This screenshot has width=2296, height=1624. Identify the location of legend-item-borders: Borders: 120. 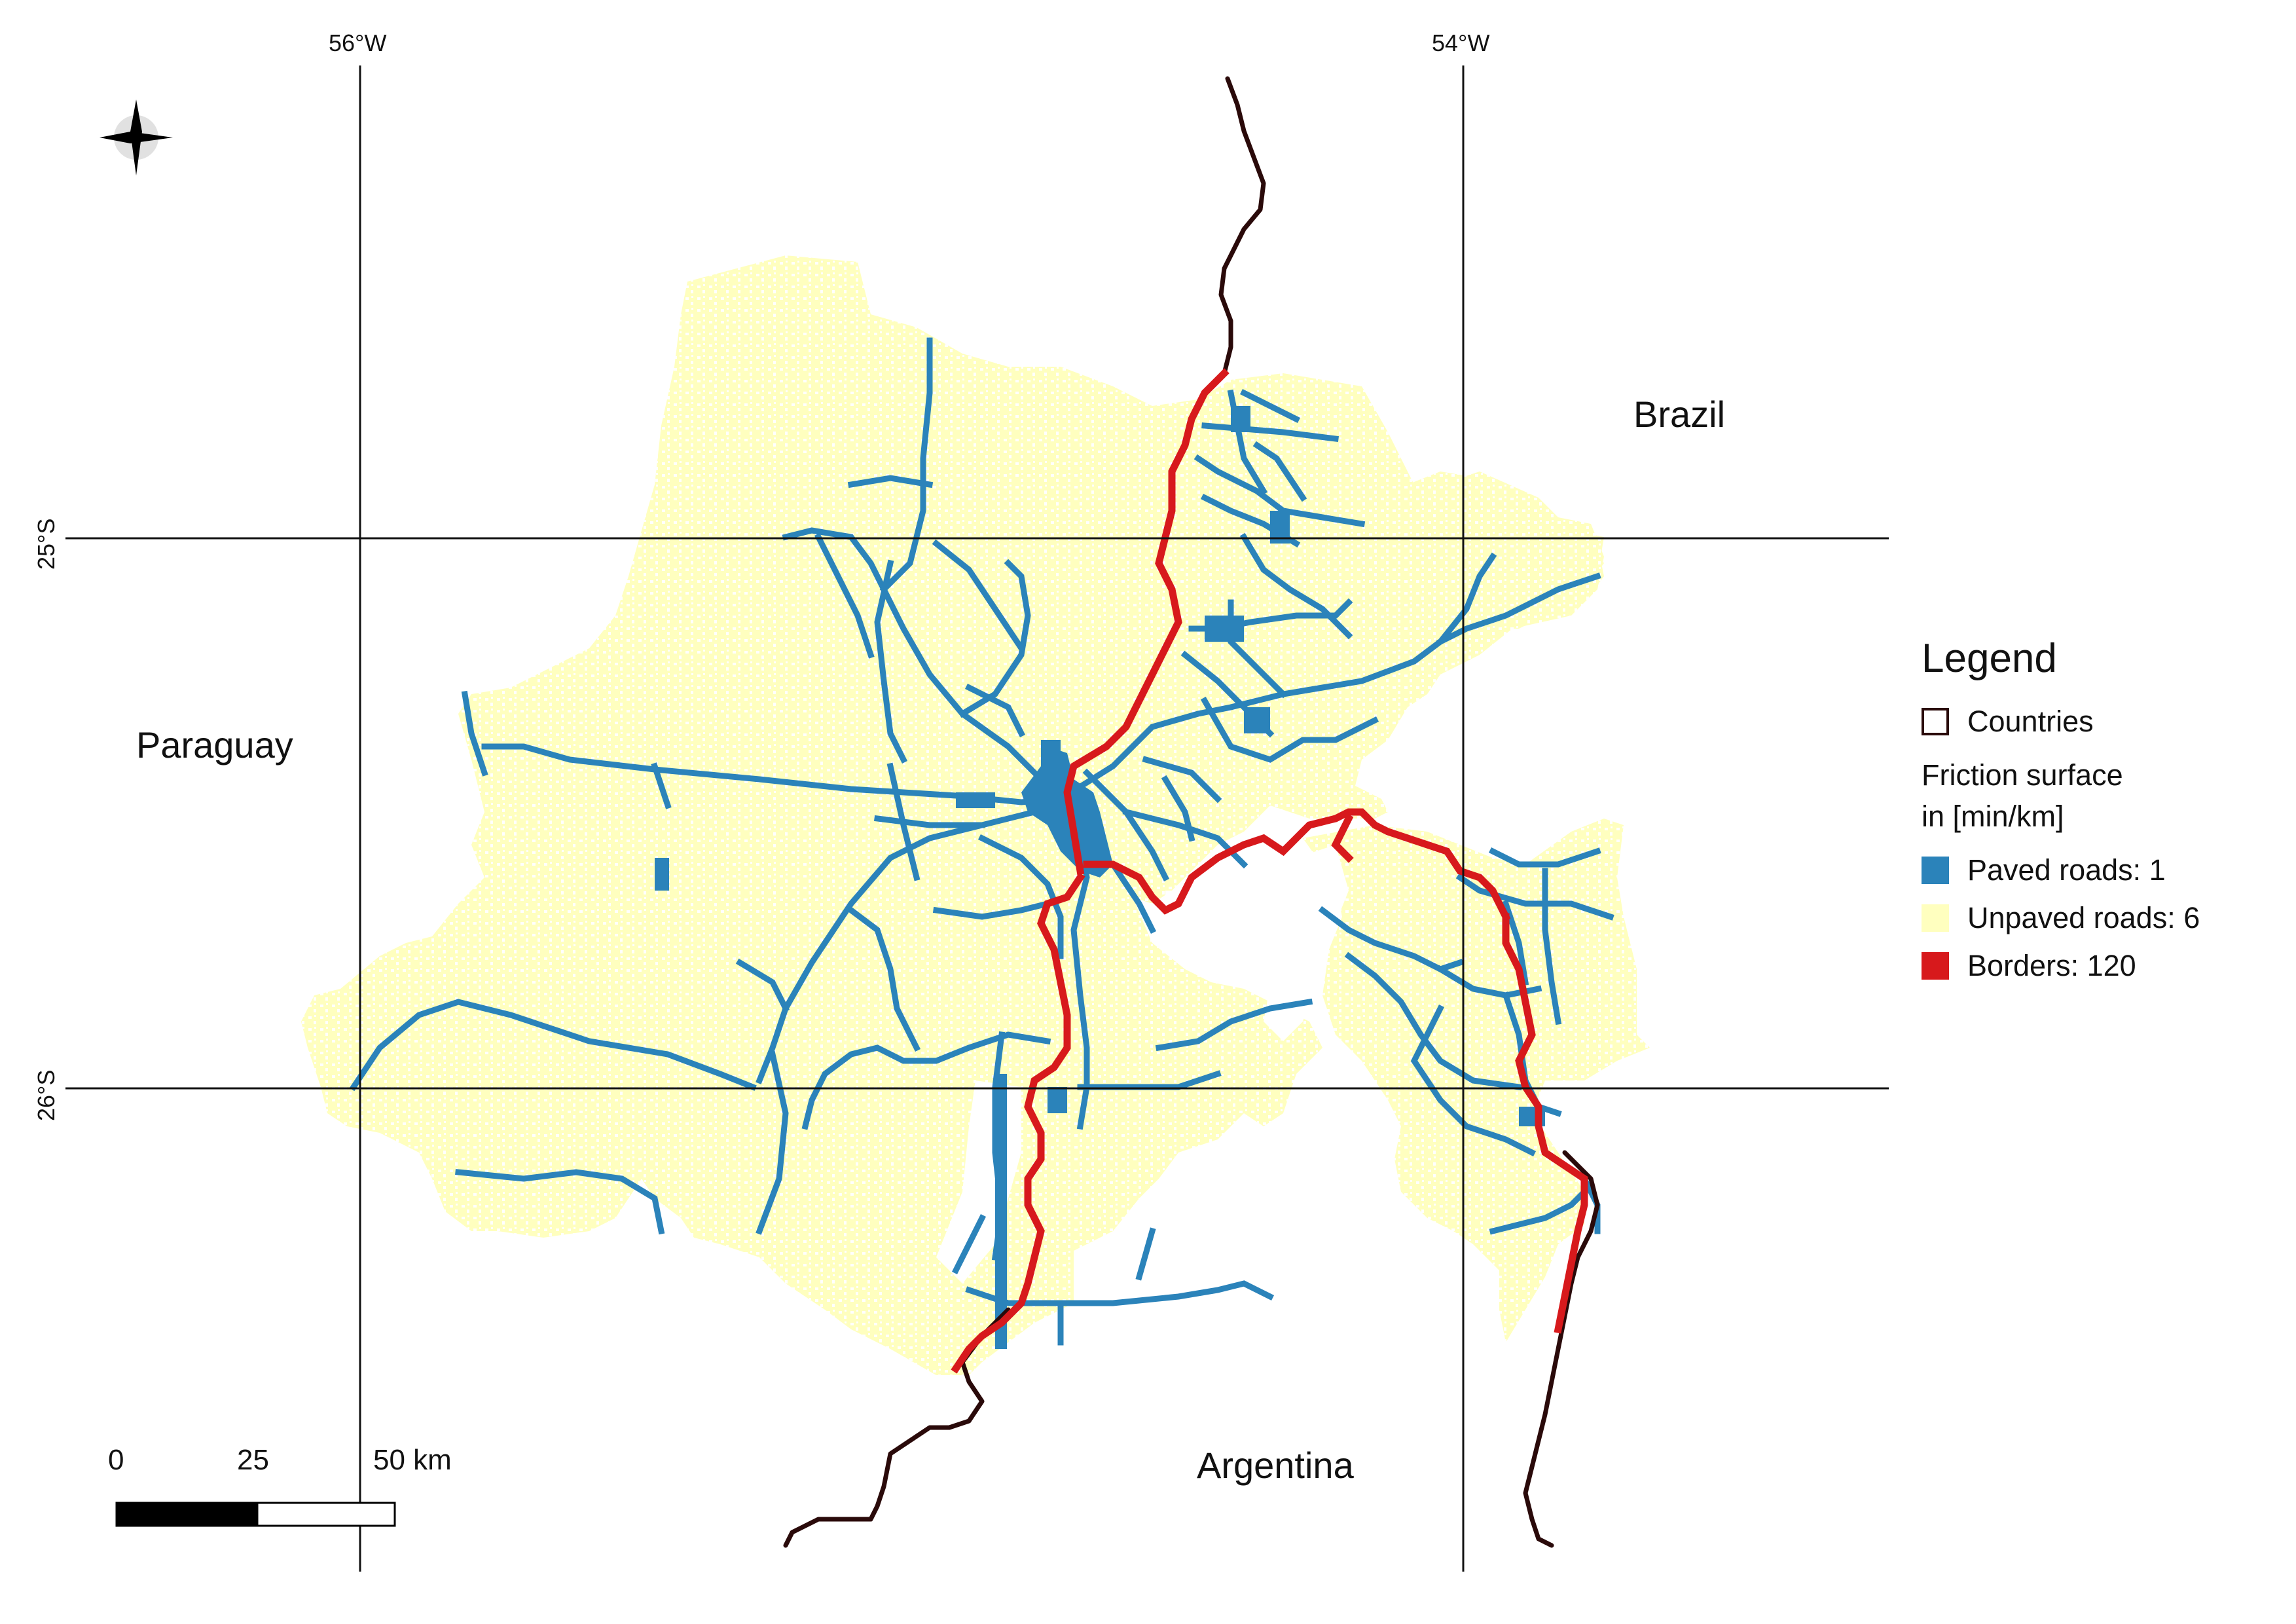
(2061, 965).